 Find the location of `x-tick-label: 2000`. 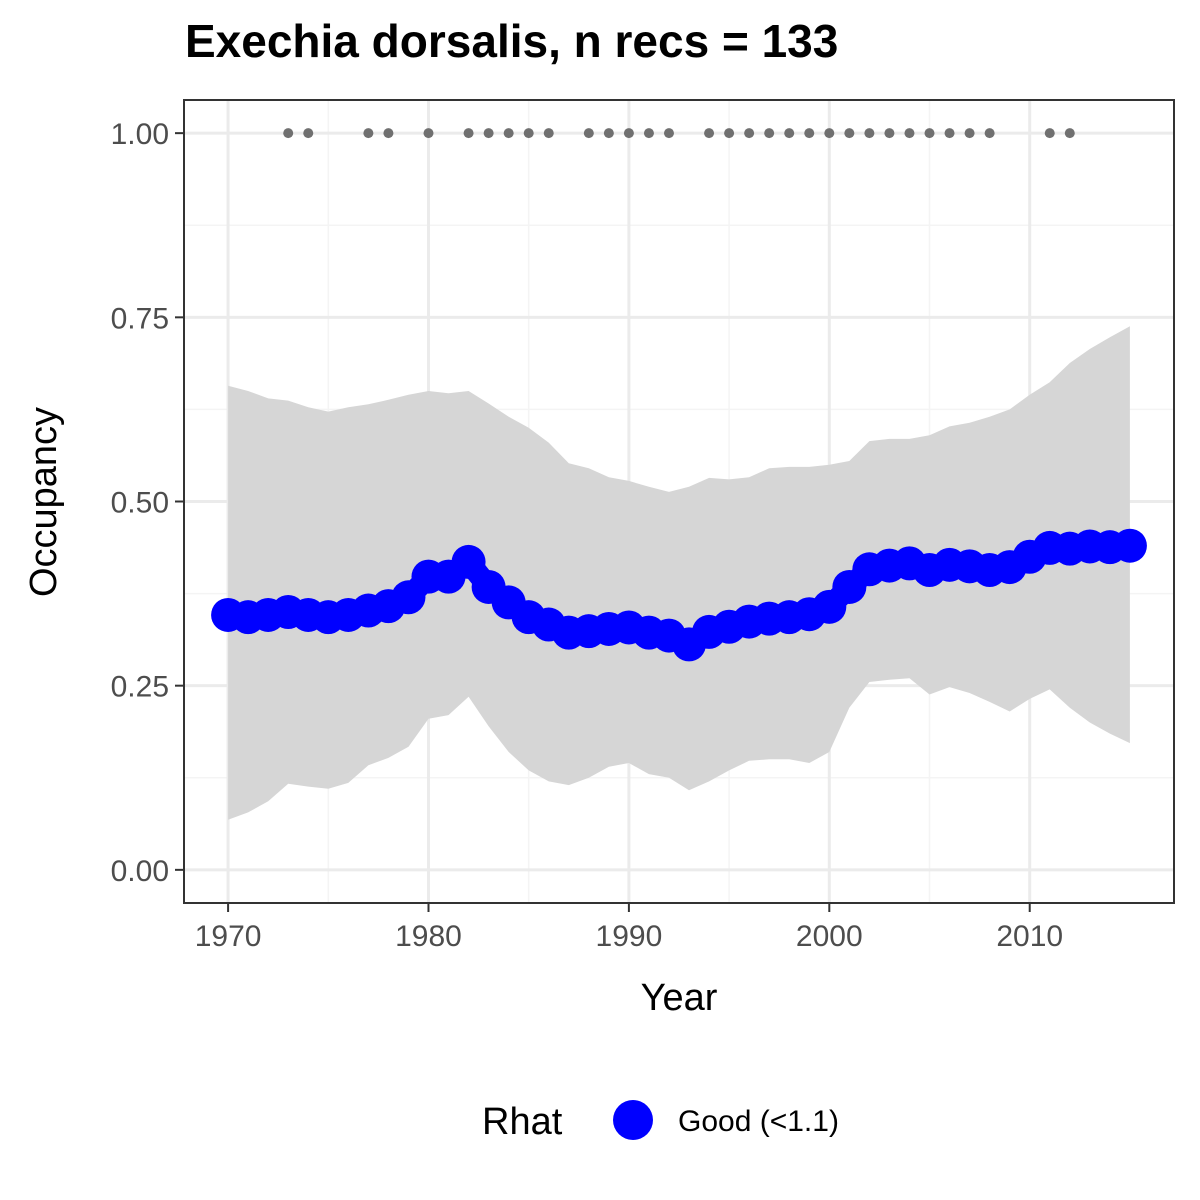

x-tick-label: 2000 is located at coordinates (829, 936).